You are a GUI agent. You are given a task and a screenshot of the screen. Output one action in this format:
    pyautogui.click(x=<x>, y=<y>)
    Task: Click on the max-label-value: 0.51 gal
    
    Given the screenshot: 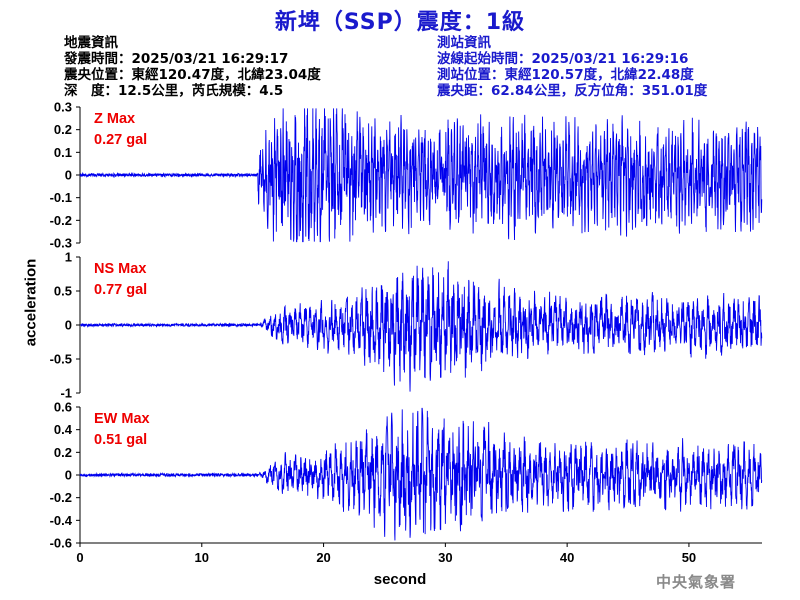 What is the action you would take?
    pyautogui.click(x=120, y=440)
    